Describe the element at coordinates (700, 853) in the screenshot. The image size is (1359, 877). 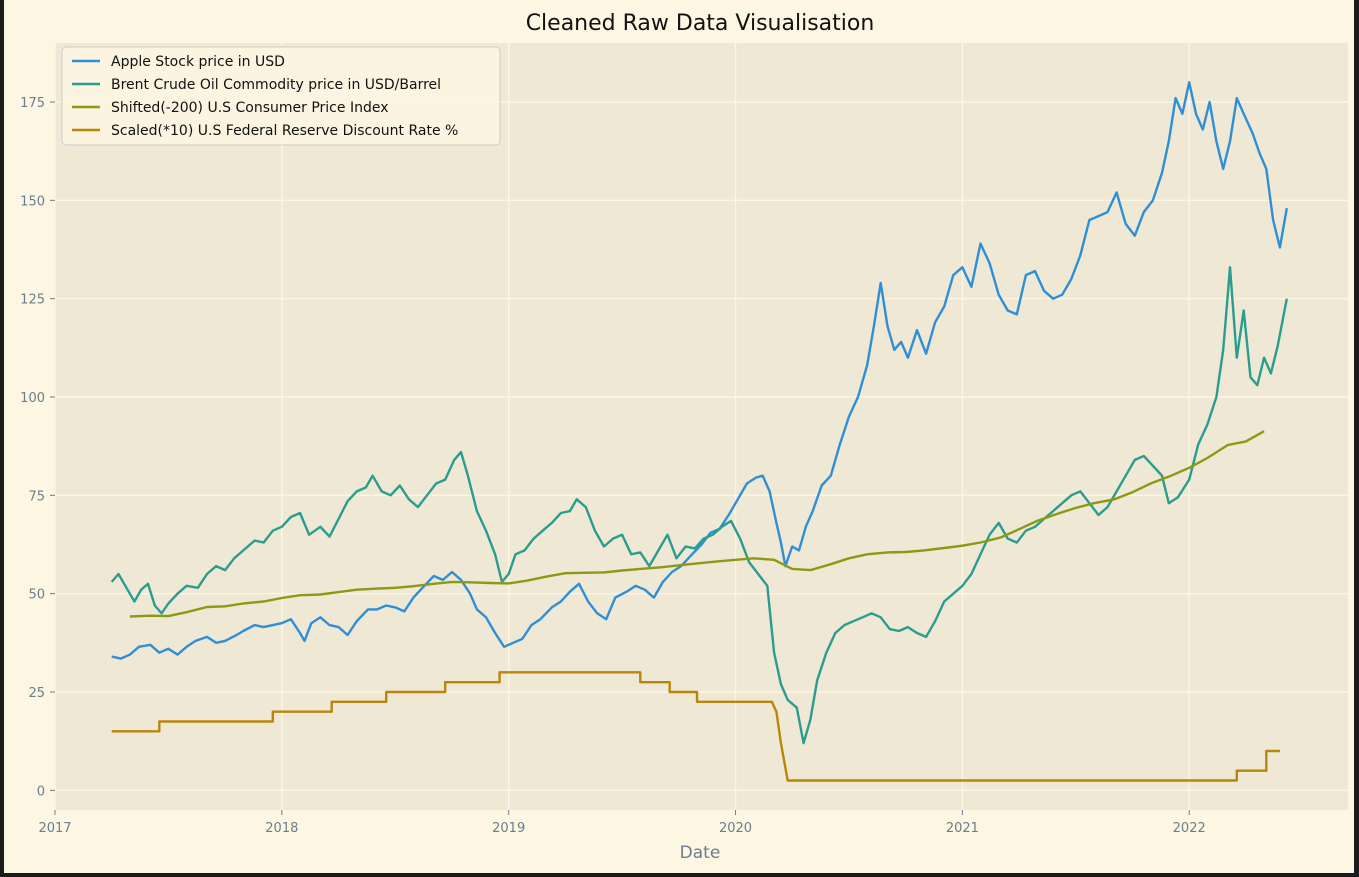
I see `x-axis-title: Date` at that location.